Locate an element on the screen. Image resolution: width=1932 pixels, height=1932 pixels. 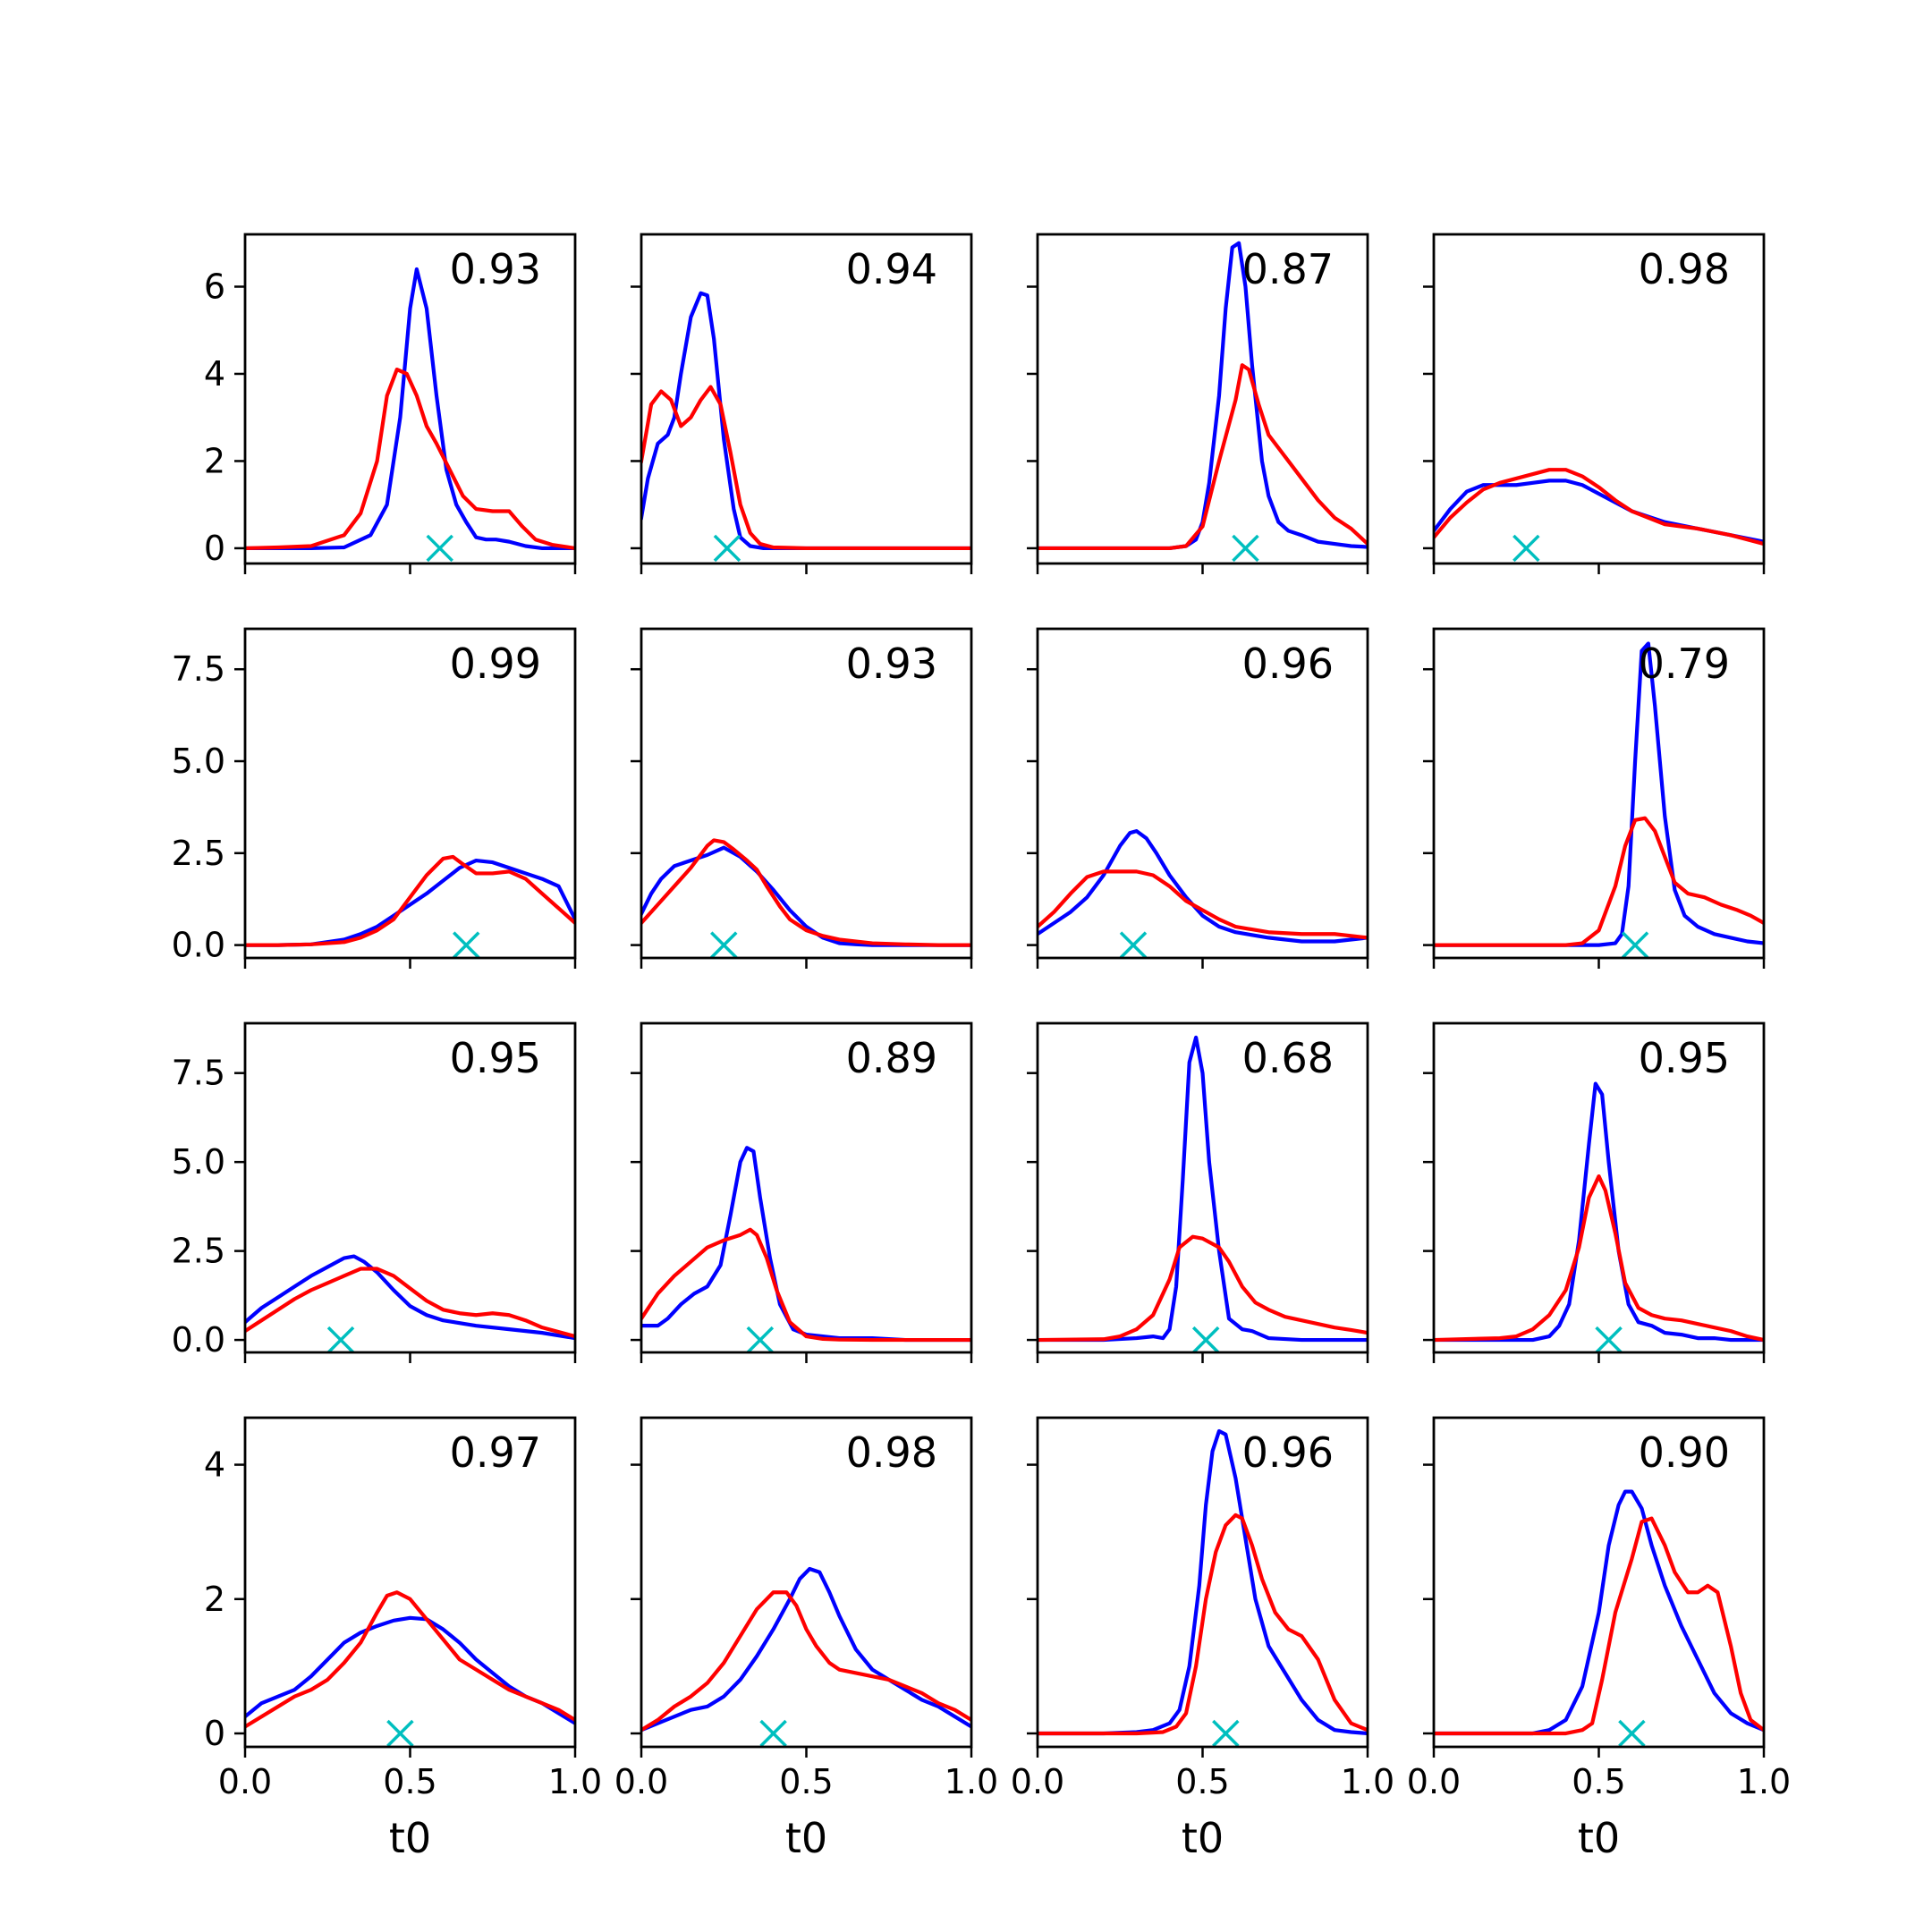
panel-annotation: 0.97 is located at coordinates (495, 1452).